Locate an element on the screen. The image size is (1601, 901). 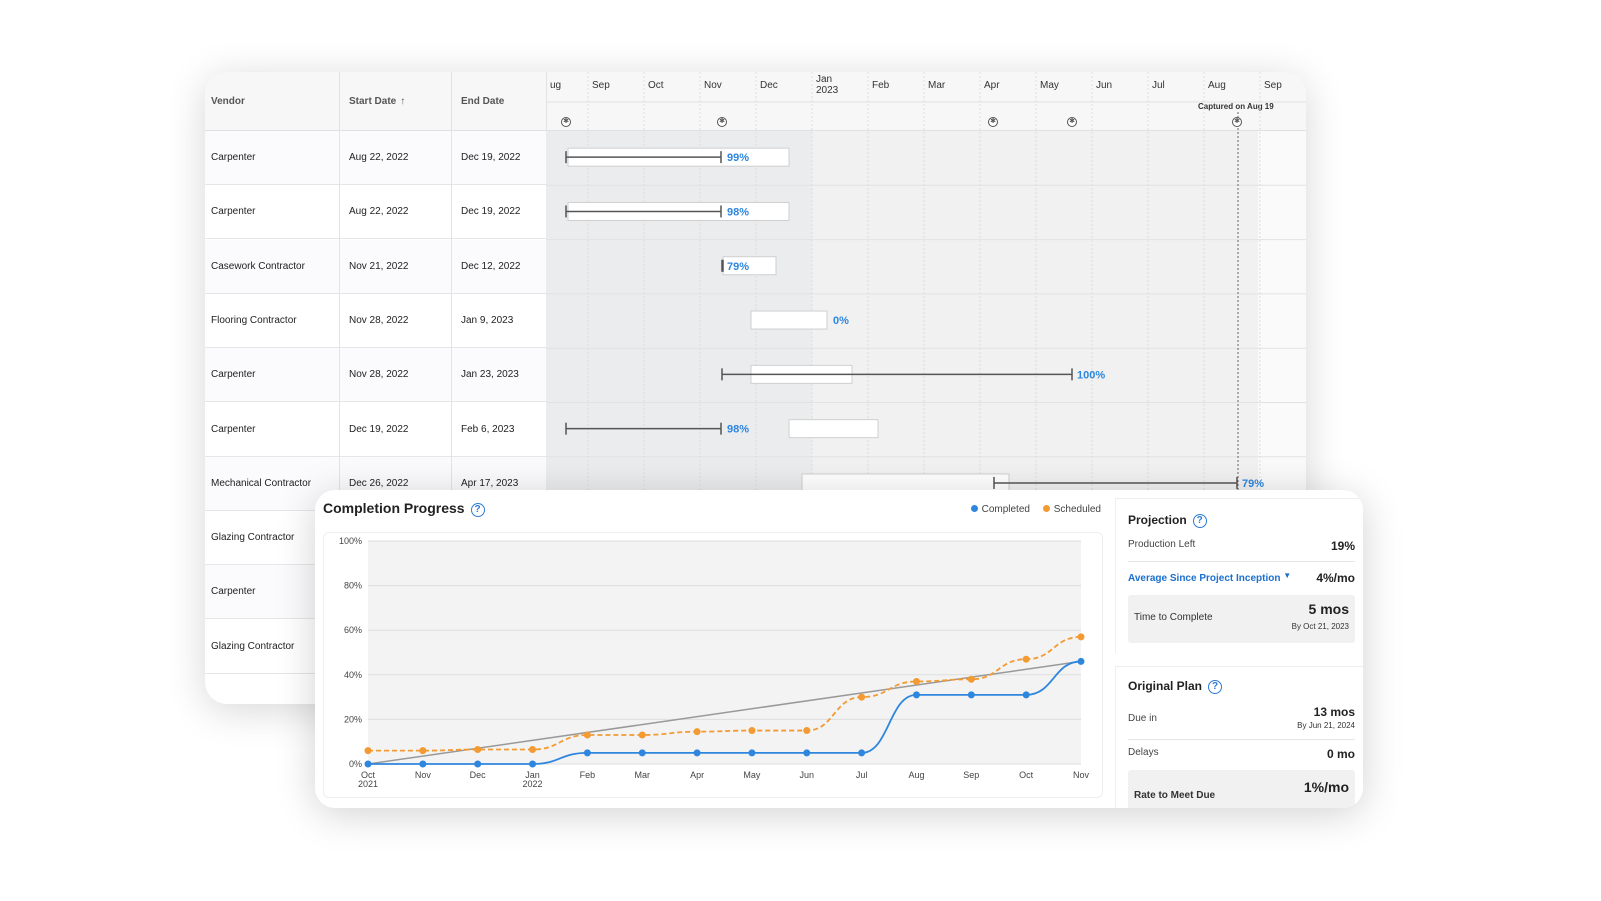
vendor-cell: Glazing Contractor is located at coordinates (253, 646).